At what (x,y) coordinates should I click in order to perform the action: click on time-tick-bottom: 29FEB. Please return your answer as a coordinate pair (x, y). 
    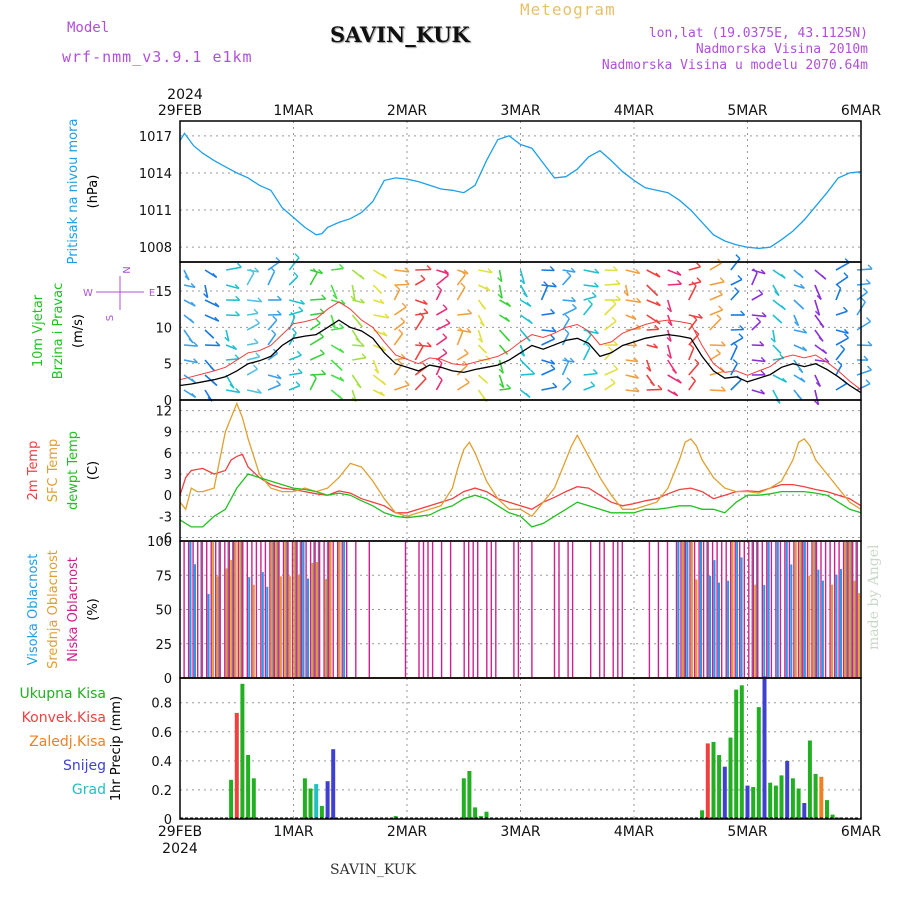
    Looking at the image, I should click on (180, 832).